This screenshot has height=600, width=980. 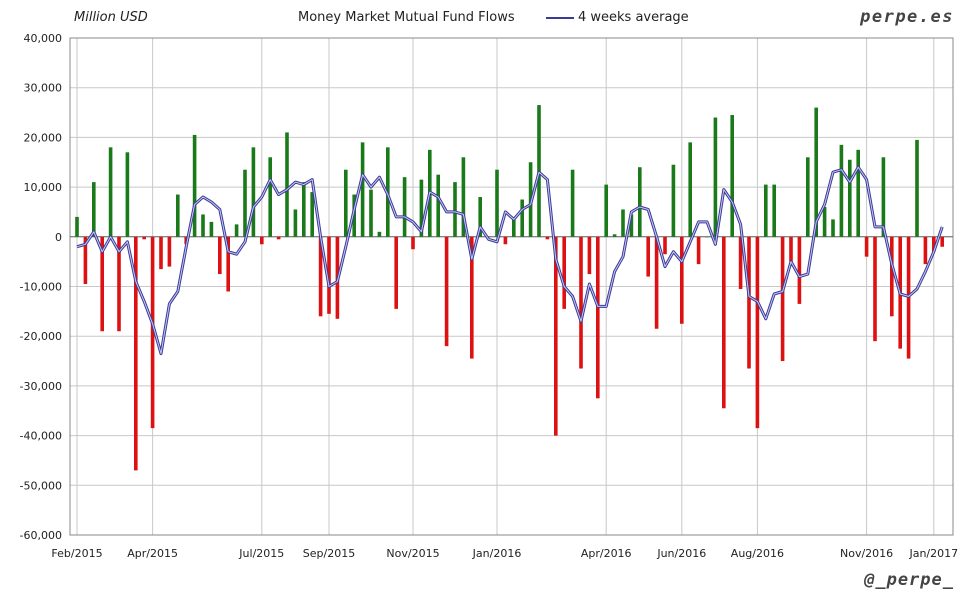 I want to click on x-tick-label: Feb/2015, so click(x=76, y=553).